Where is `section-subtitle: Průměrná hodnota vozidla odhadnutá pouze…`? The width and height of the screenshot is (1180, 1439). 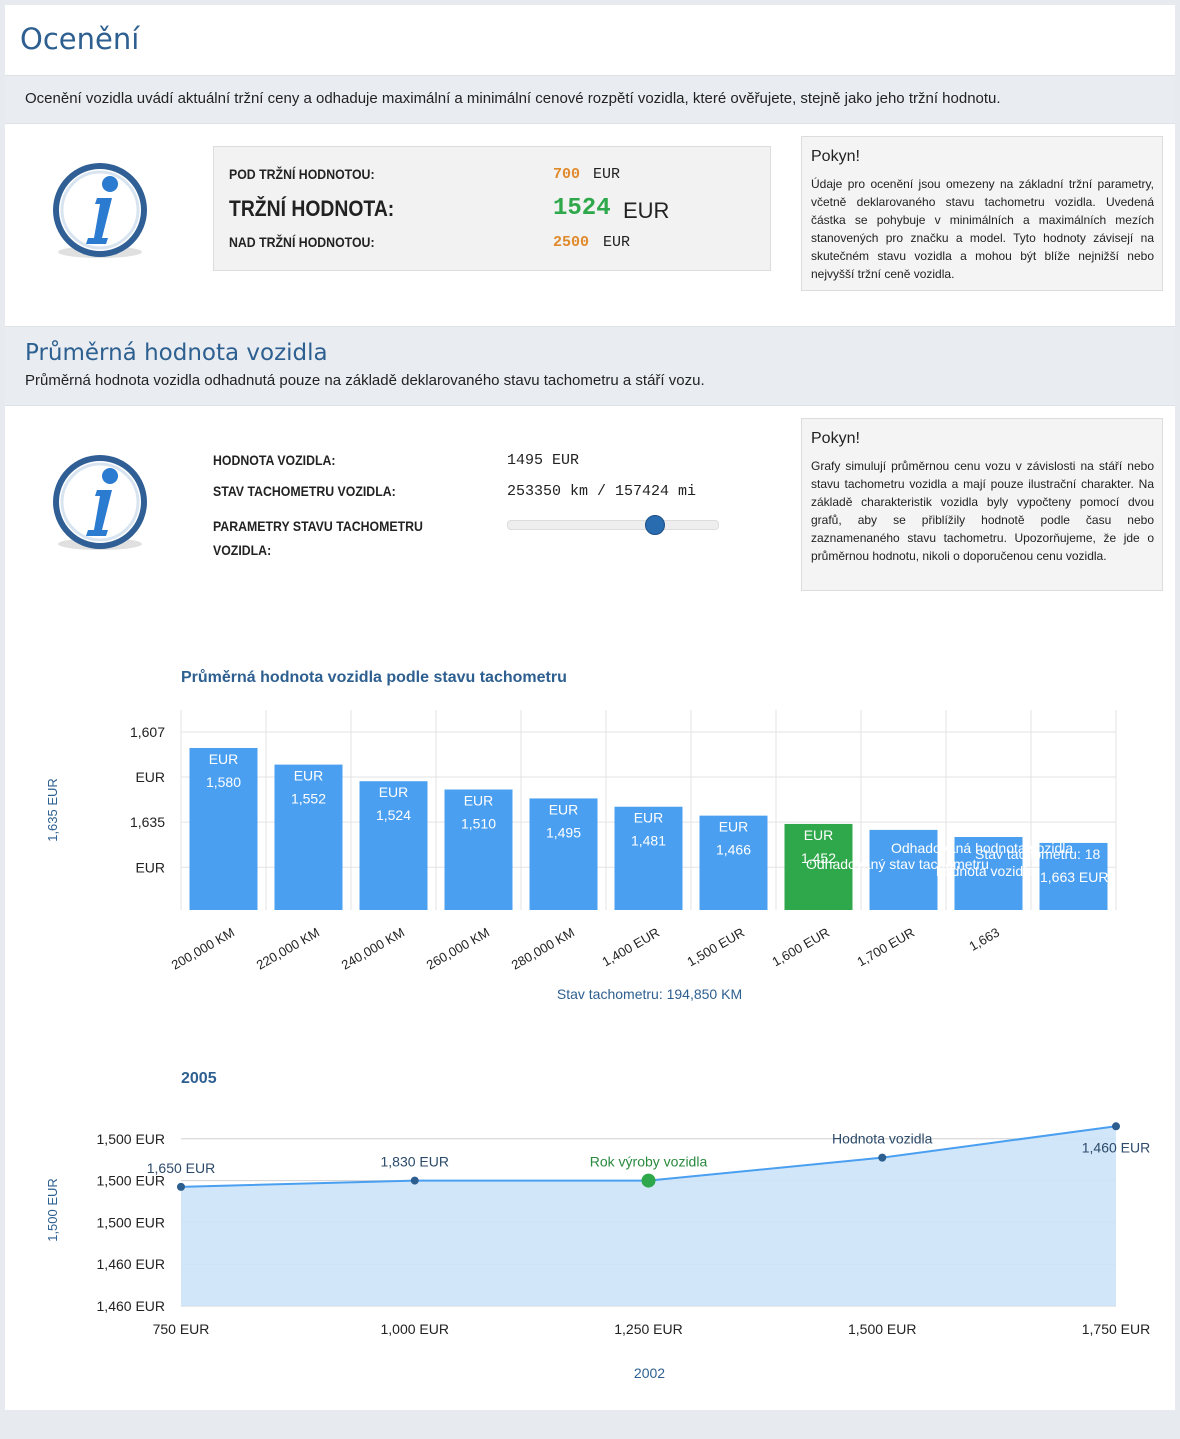 section-subtitle: Průměrná hodnota vozidla odhadnutá pouze… is located at coordinates (365, 380).